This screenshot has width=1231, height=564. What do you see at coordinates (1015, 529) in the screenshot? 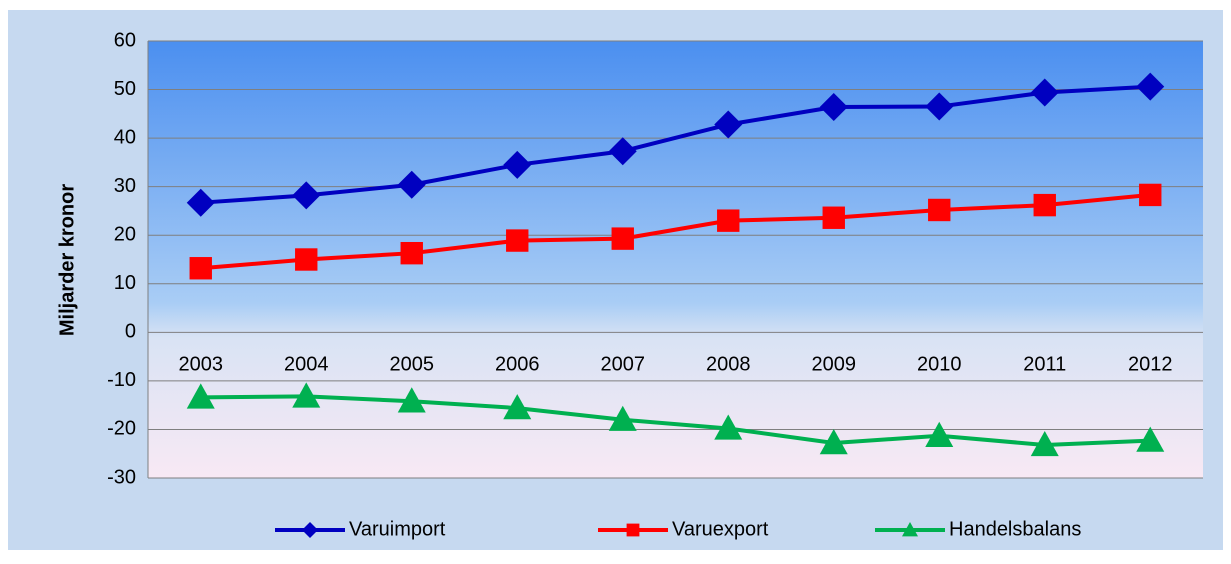
I see `legend-label: Handelsbalans` at bounding box center [1015, 529].